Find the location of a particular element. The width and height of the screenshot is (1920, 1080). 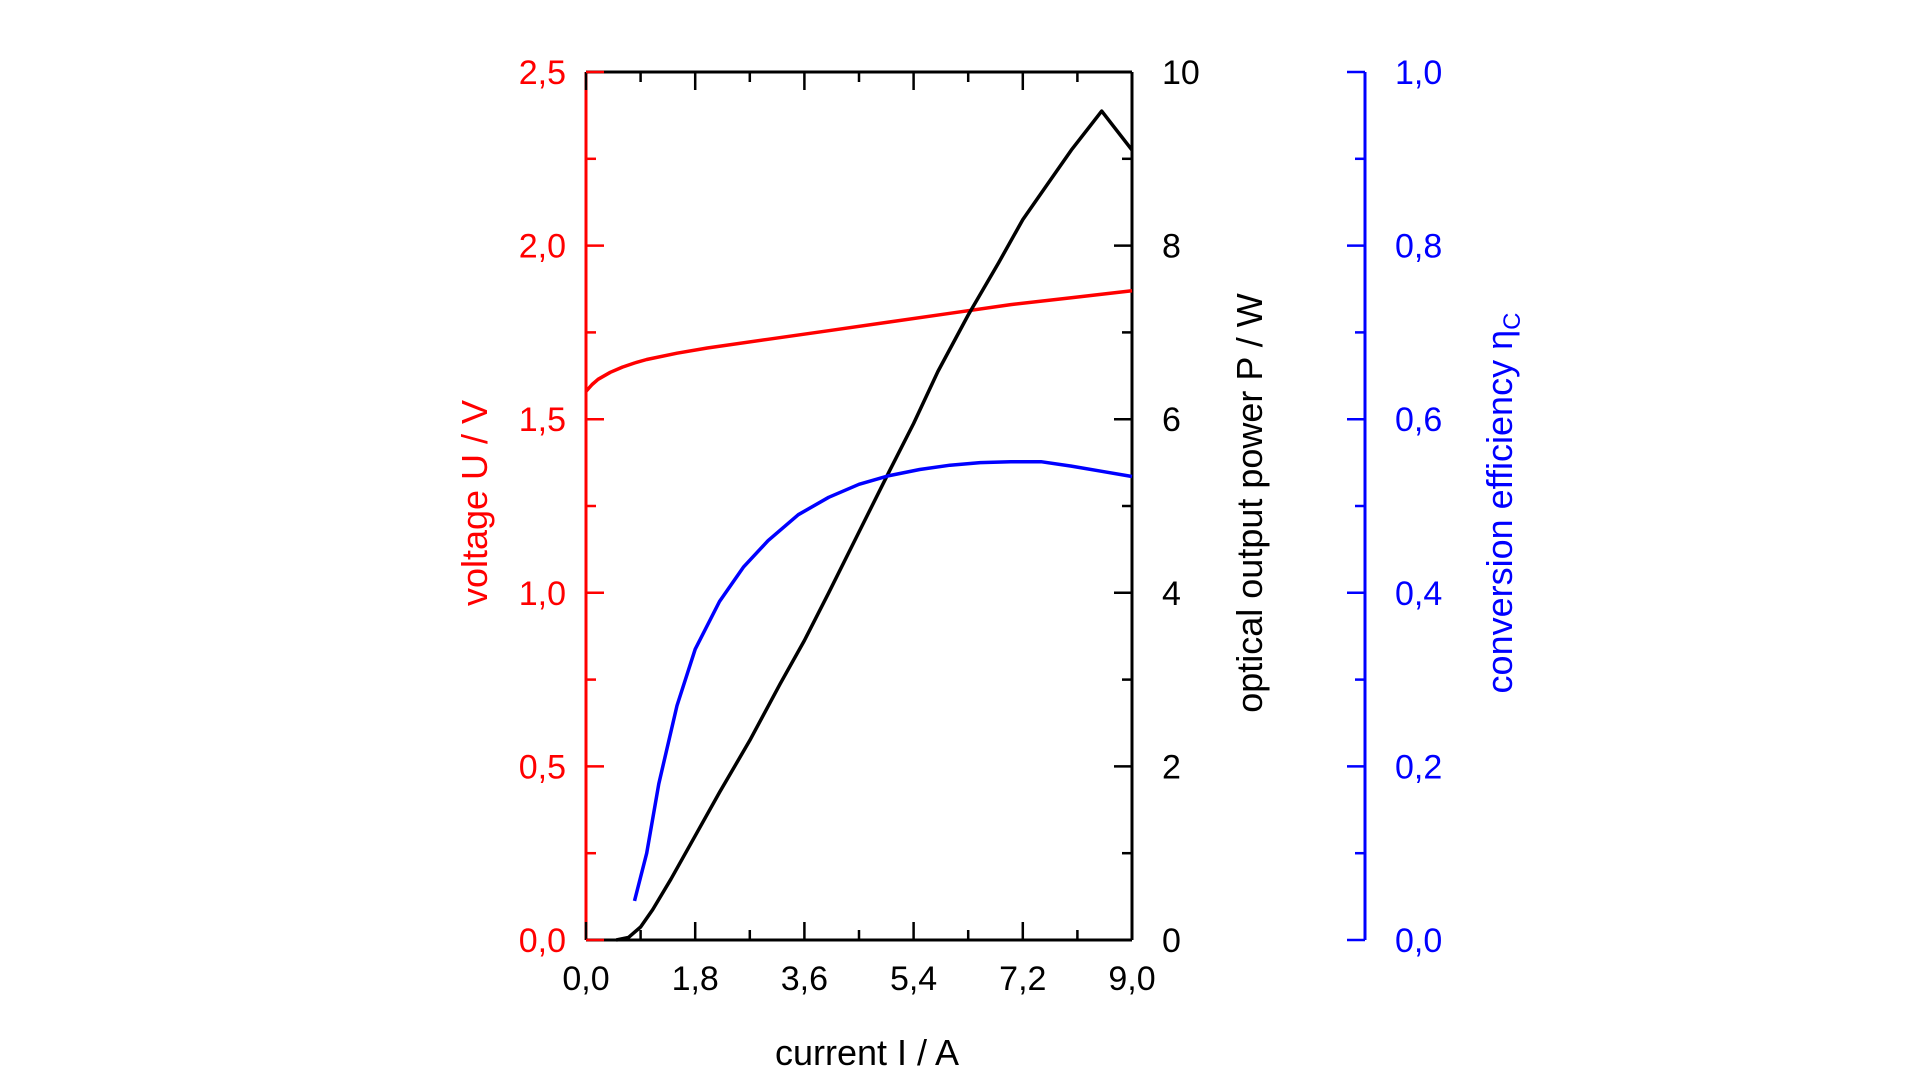

x-axis-title: current I / A is located at coordinates (867, 1052).